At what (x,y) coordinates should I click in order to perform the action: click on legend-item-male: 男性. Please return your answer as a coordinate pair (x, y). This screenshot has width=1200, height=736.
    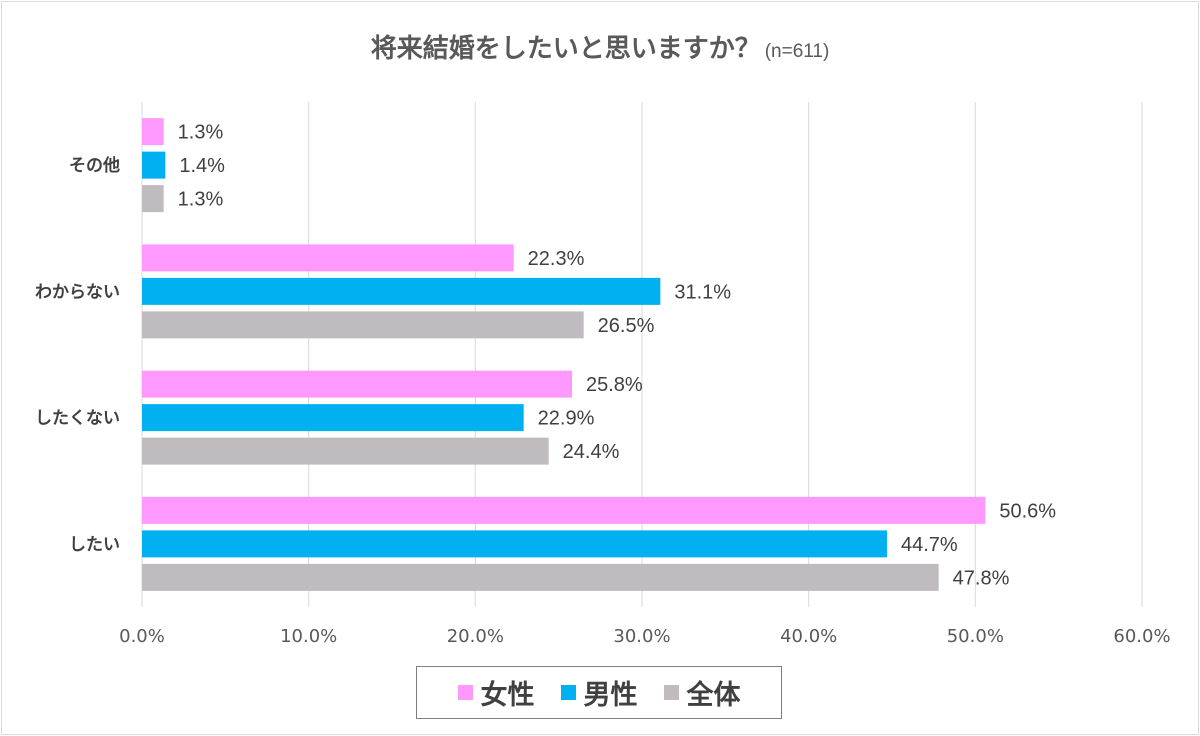
    Looking at the image, I should click on (599, 692).